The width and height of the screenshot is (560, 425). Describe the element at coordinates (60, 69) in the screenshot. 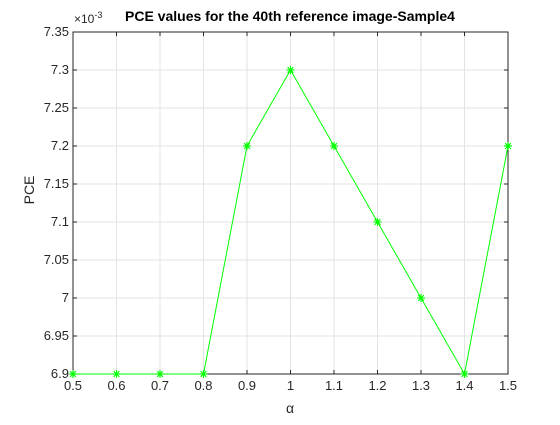

I see `y-tick-label: 7.3` at that location.